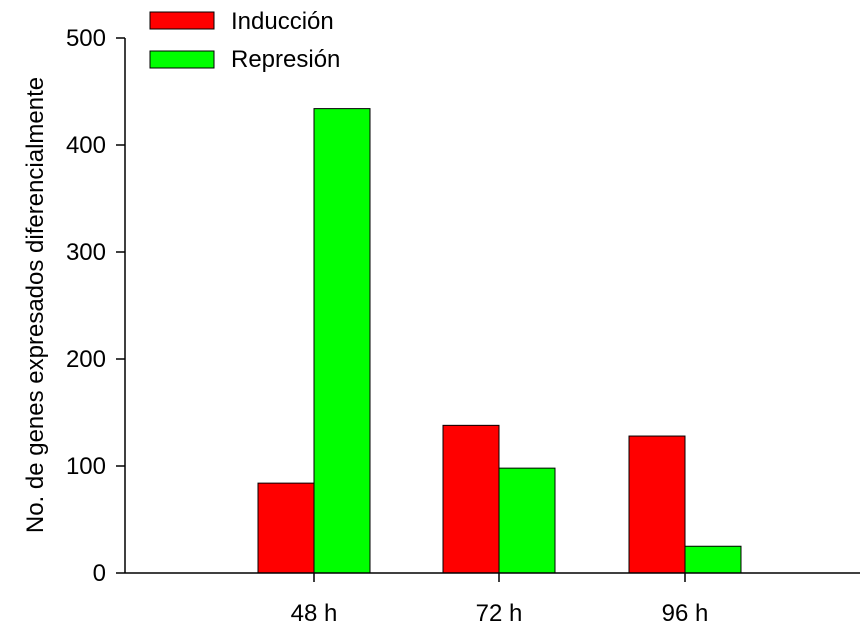 The image size is (862, 631). Describe the element at coordinates (86, 466) in the screenshot. I see `y-tick-label: 100` at that location.